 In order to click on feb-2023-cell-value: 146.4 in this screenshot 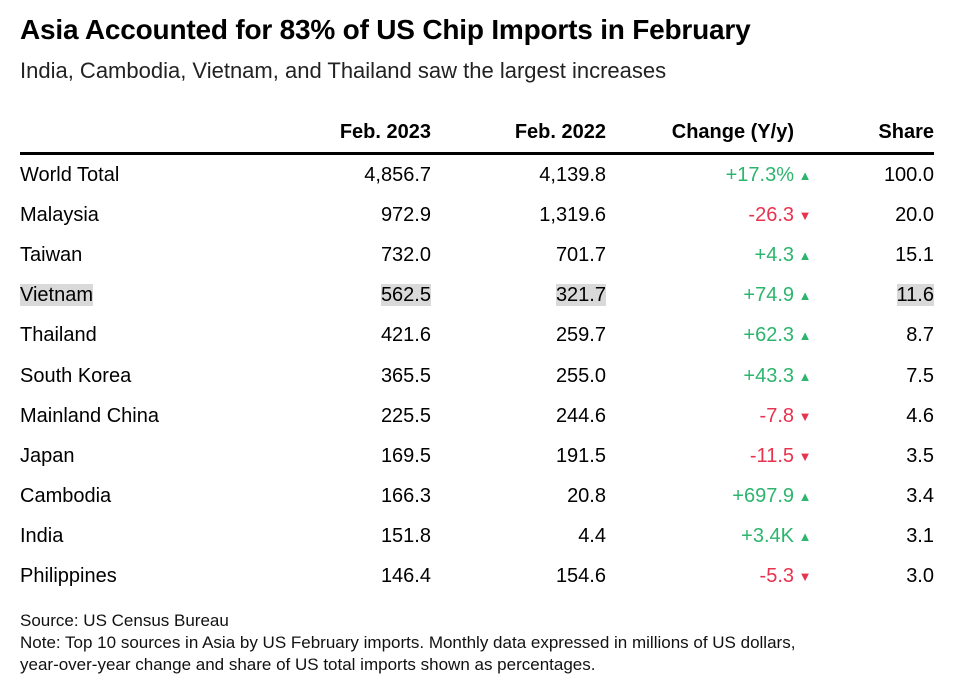, I will do `click(405, 576)`.